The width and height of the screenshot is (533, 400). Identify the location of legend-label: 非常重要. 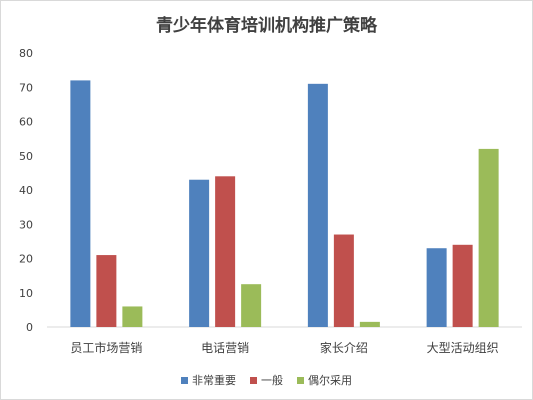
(214, 380).